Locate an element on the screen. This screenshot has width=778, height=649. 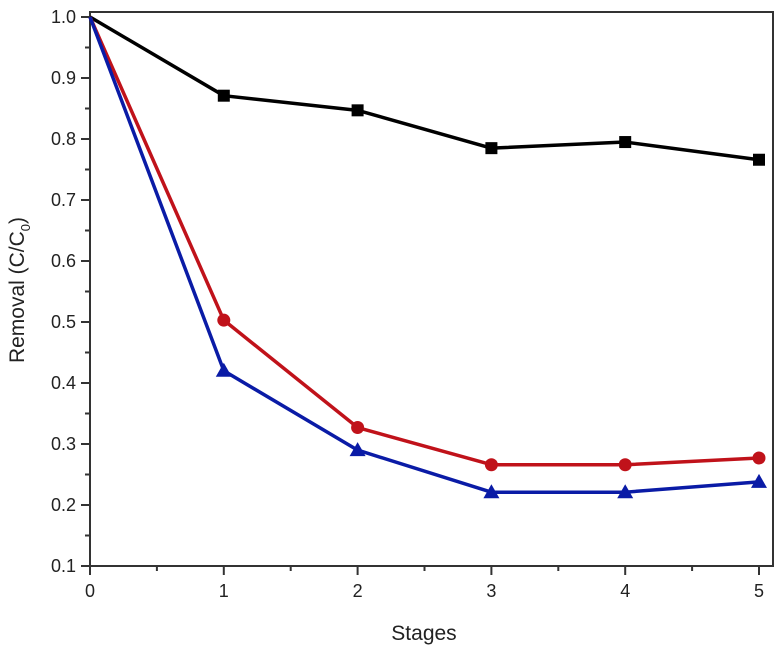
y-tick-label: 0.8 is located at coordinates (63, 139).